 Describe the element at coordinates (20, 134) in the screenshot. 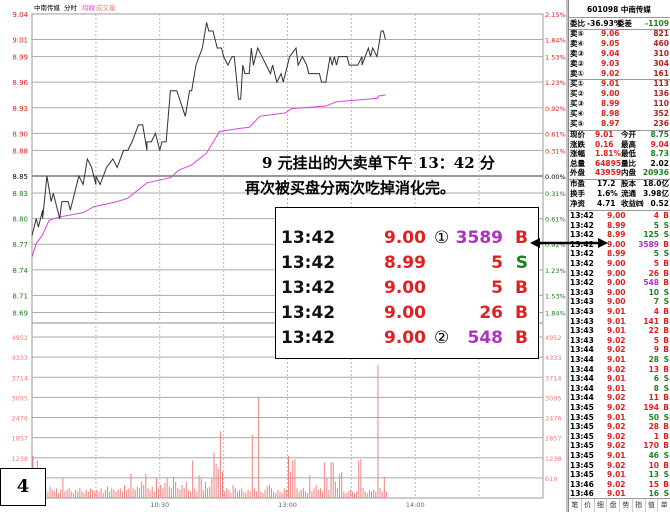

I see `price-tick-label: 8.90` at that location.